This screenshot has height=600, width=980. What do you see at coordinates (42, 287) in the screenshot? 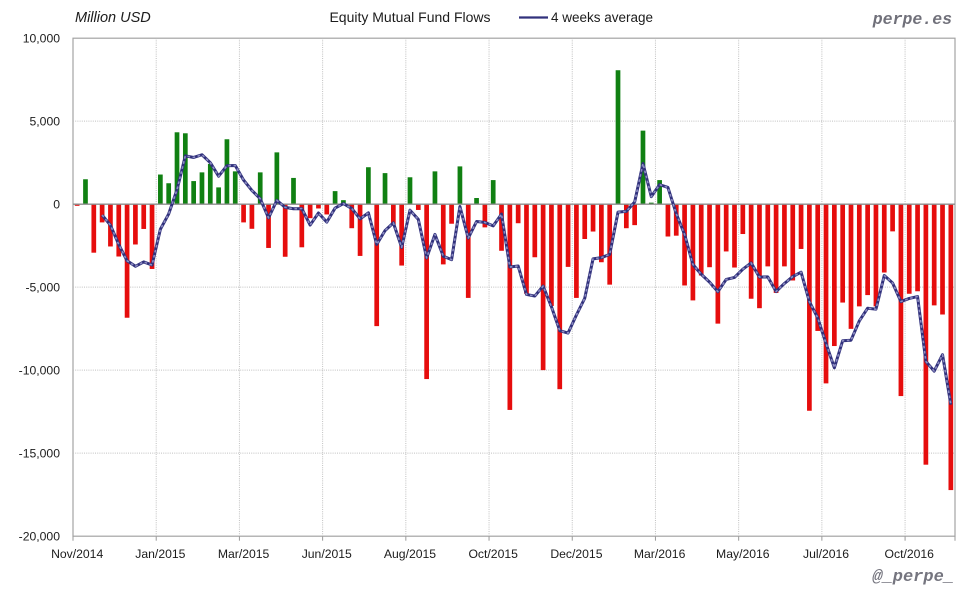
I see `svg-text: -5,000` at bounding box center [42, 287].